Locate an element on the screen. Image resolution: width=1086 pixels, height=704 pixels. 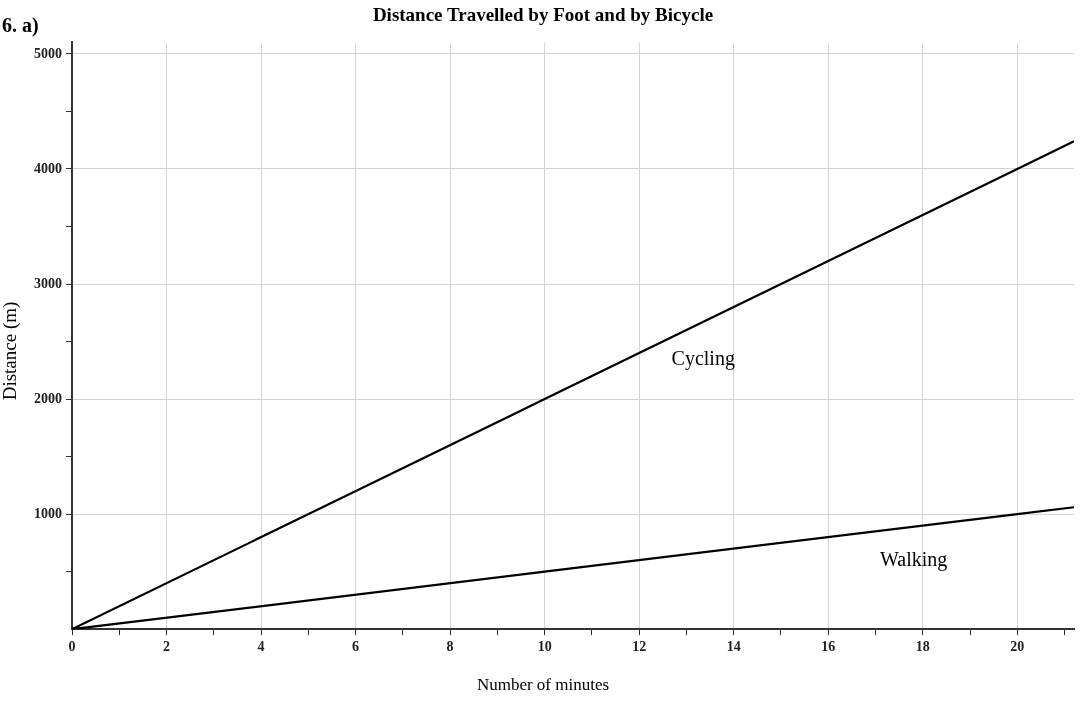
x-tick-label: 2 is located at coordinates (167, 647).